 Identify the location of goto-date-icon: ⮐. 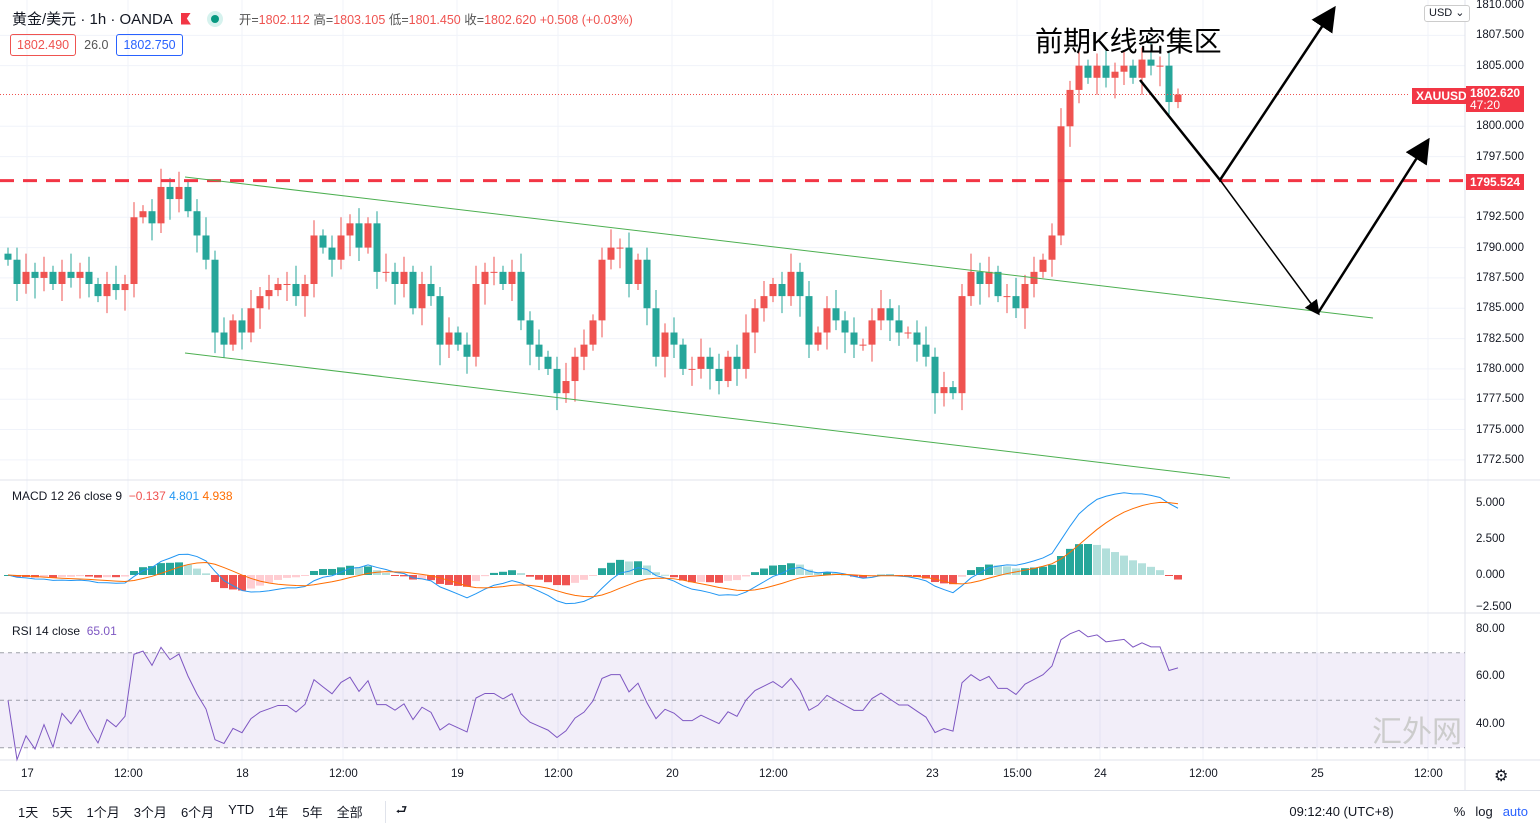
(395, 811).